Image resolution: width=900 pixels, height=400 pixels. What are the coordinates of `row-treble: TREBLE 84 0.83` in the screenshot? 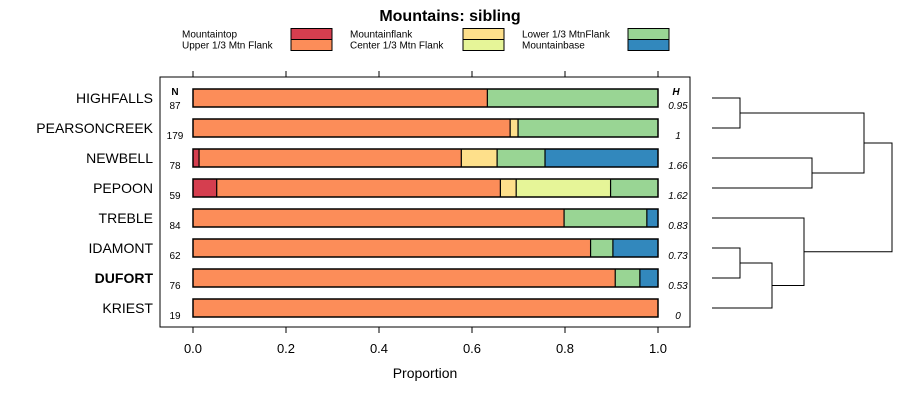 It's located at (393, 220).